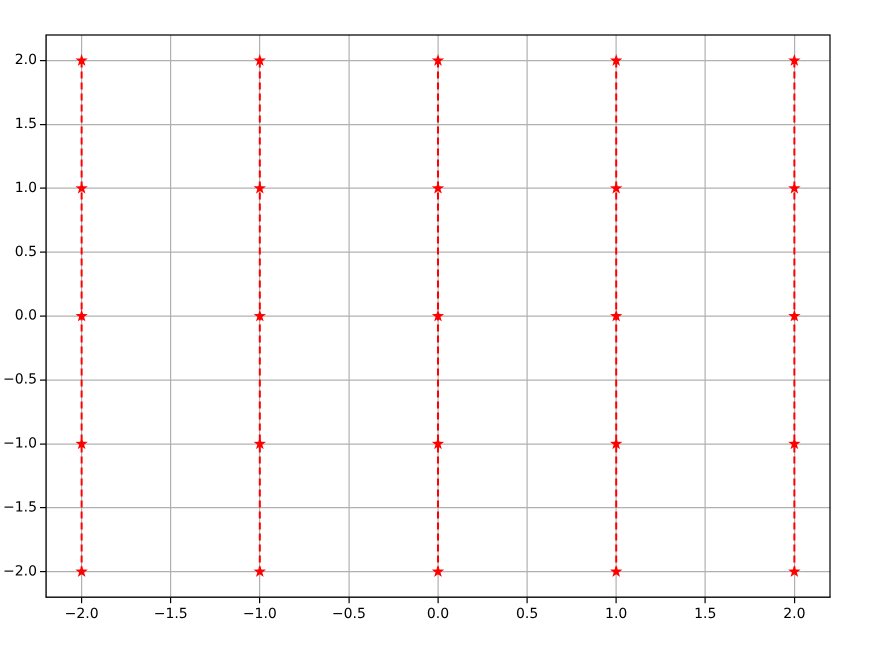 The width and height of the screenshot is (882, 656). What do you see at coordinates (19, 380) in the screenshot?
I see `y-tick-label: −0.5` at bounding box center [19, 380].